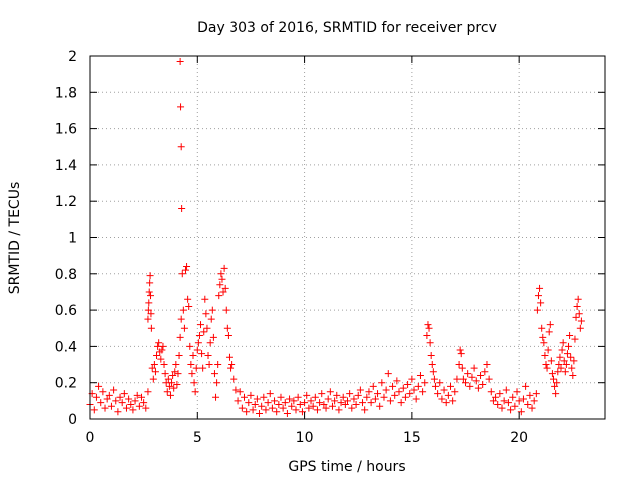 The height and width of the screenshot is (480, 640). I want to click on y-tick-label: 1.6, so click(66, 130).